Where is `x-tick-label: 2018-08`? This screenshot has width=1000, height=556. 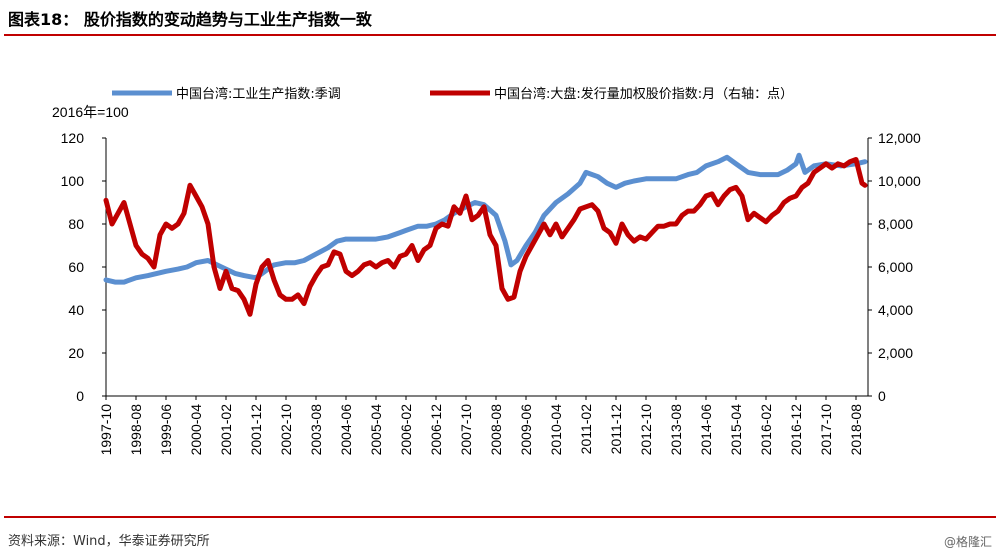 x-tick-label: 2018-08 is located at coordinates (856, 430).